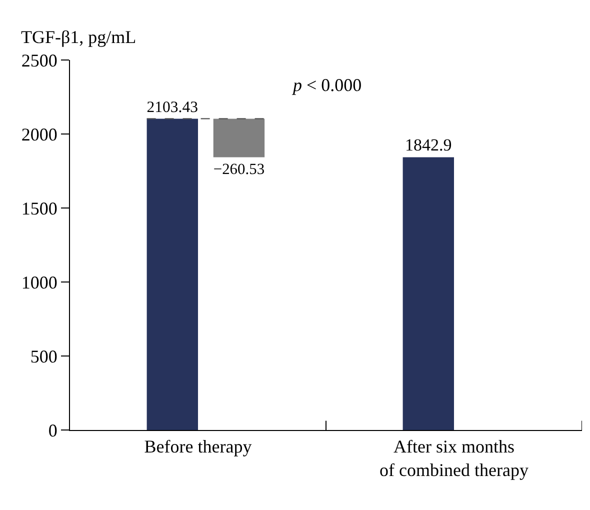 The height and width of the screenshot is (510, 590). Describe the element at coordinates (428, 144) in the screenshot. I see `data-label: 1842.9` at that location.